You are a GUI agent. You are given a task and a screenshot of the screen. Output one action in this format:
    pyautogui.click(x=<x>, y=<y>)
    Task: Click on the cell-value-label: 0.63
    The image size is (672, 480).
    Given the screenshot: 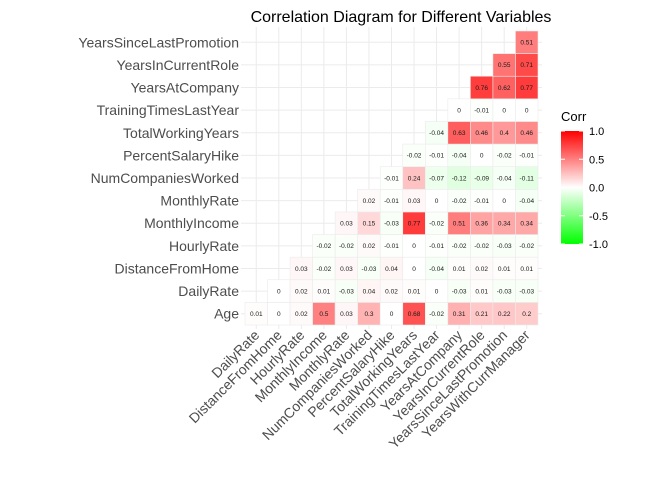 What is the action you would take?
    pyautogui.click(x=459, y=133)
    